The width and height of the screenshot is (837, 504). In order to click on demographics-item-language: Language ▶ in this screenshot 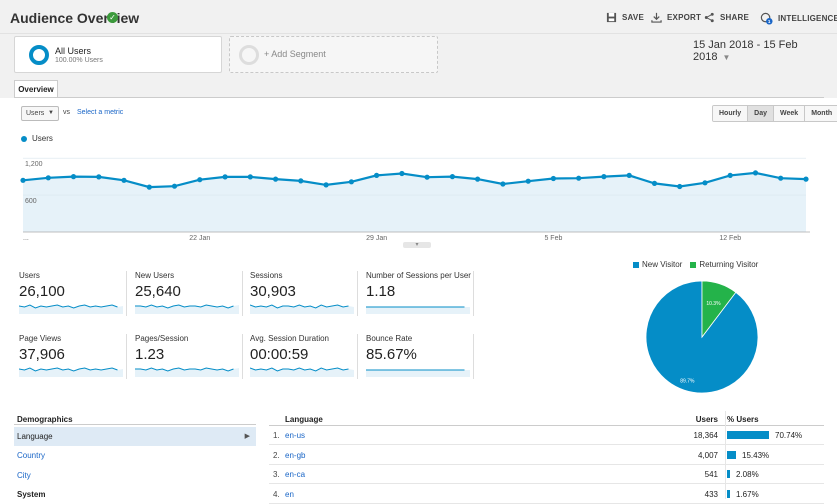, I will do `click(135, 436)`.